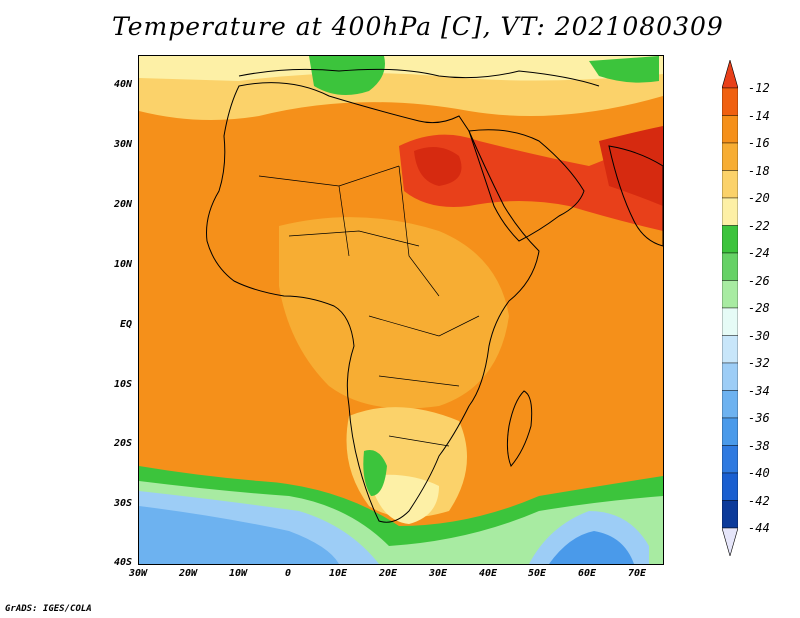  Describe the element at coordinates (488, 573) in the screenshot. I see `lon-label-40e: 40E` at that location.